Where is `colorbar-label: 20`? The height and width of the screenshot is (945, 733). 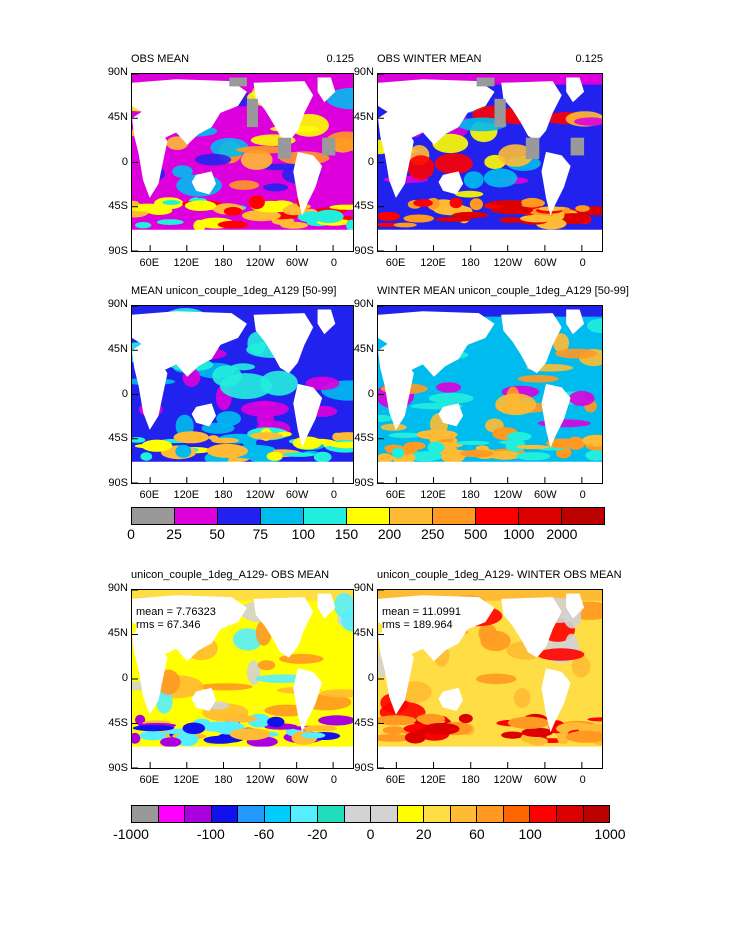 colorbar-label: 20 is located at coordinates (423, 834).